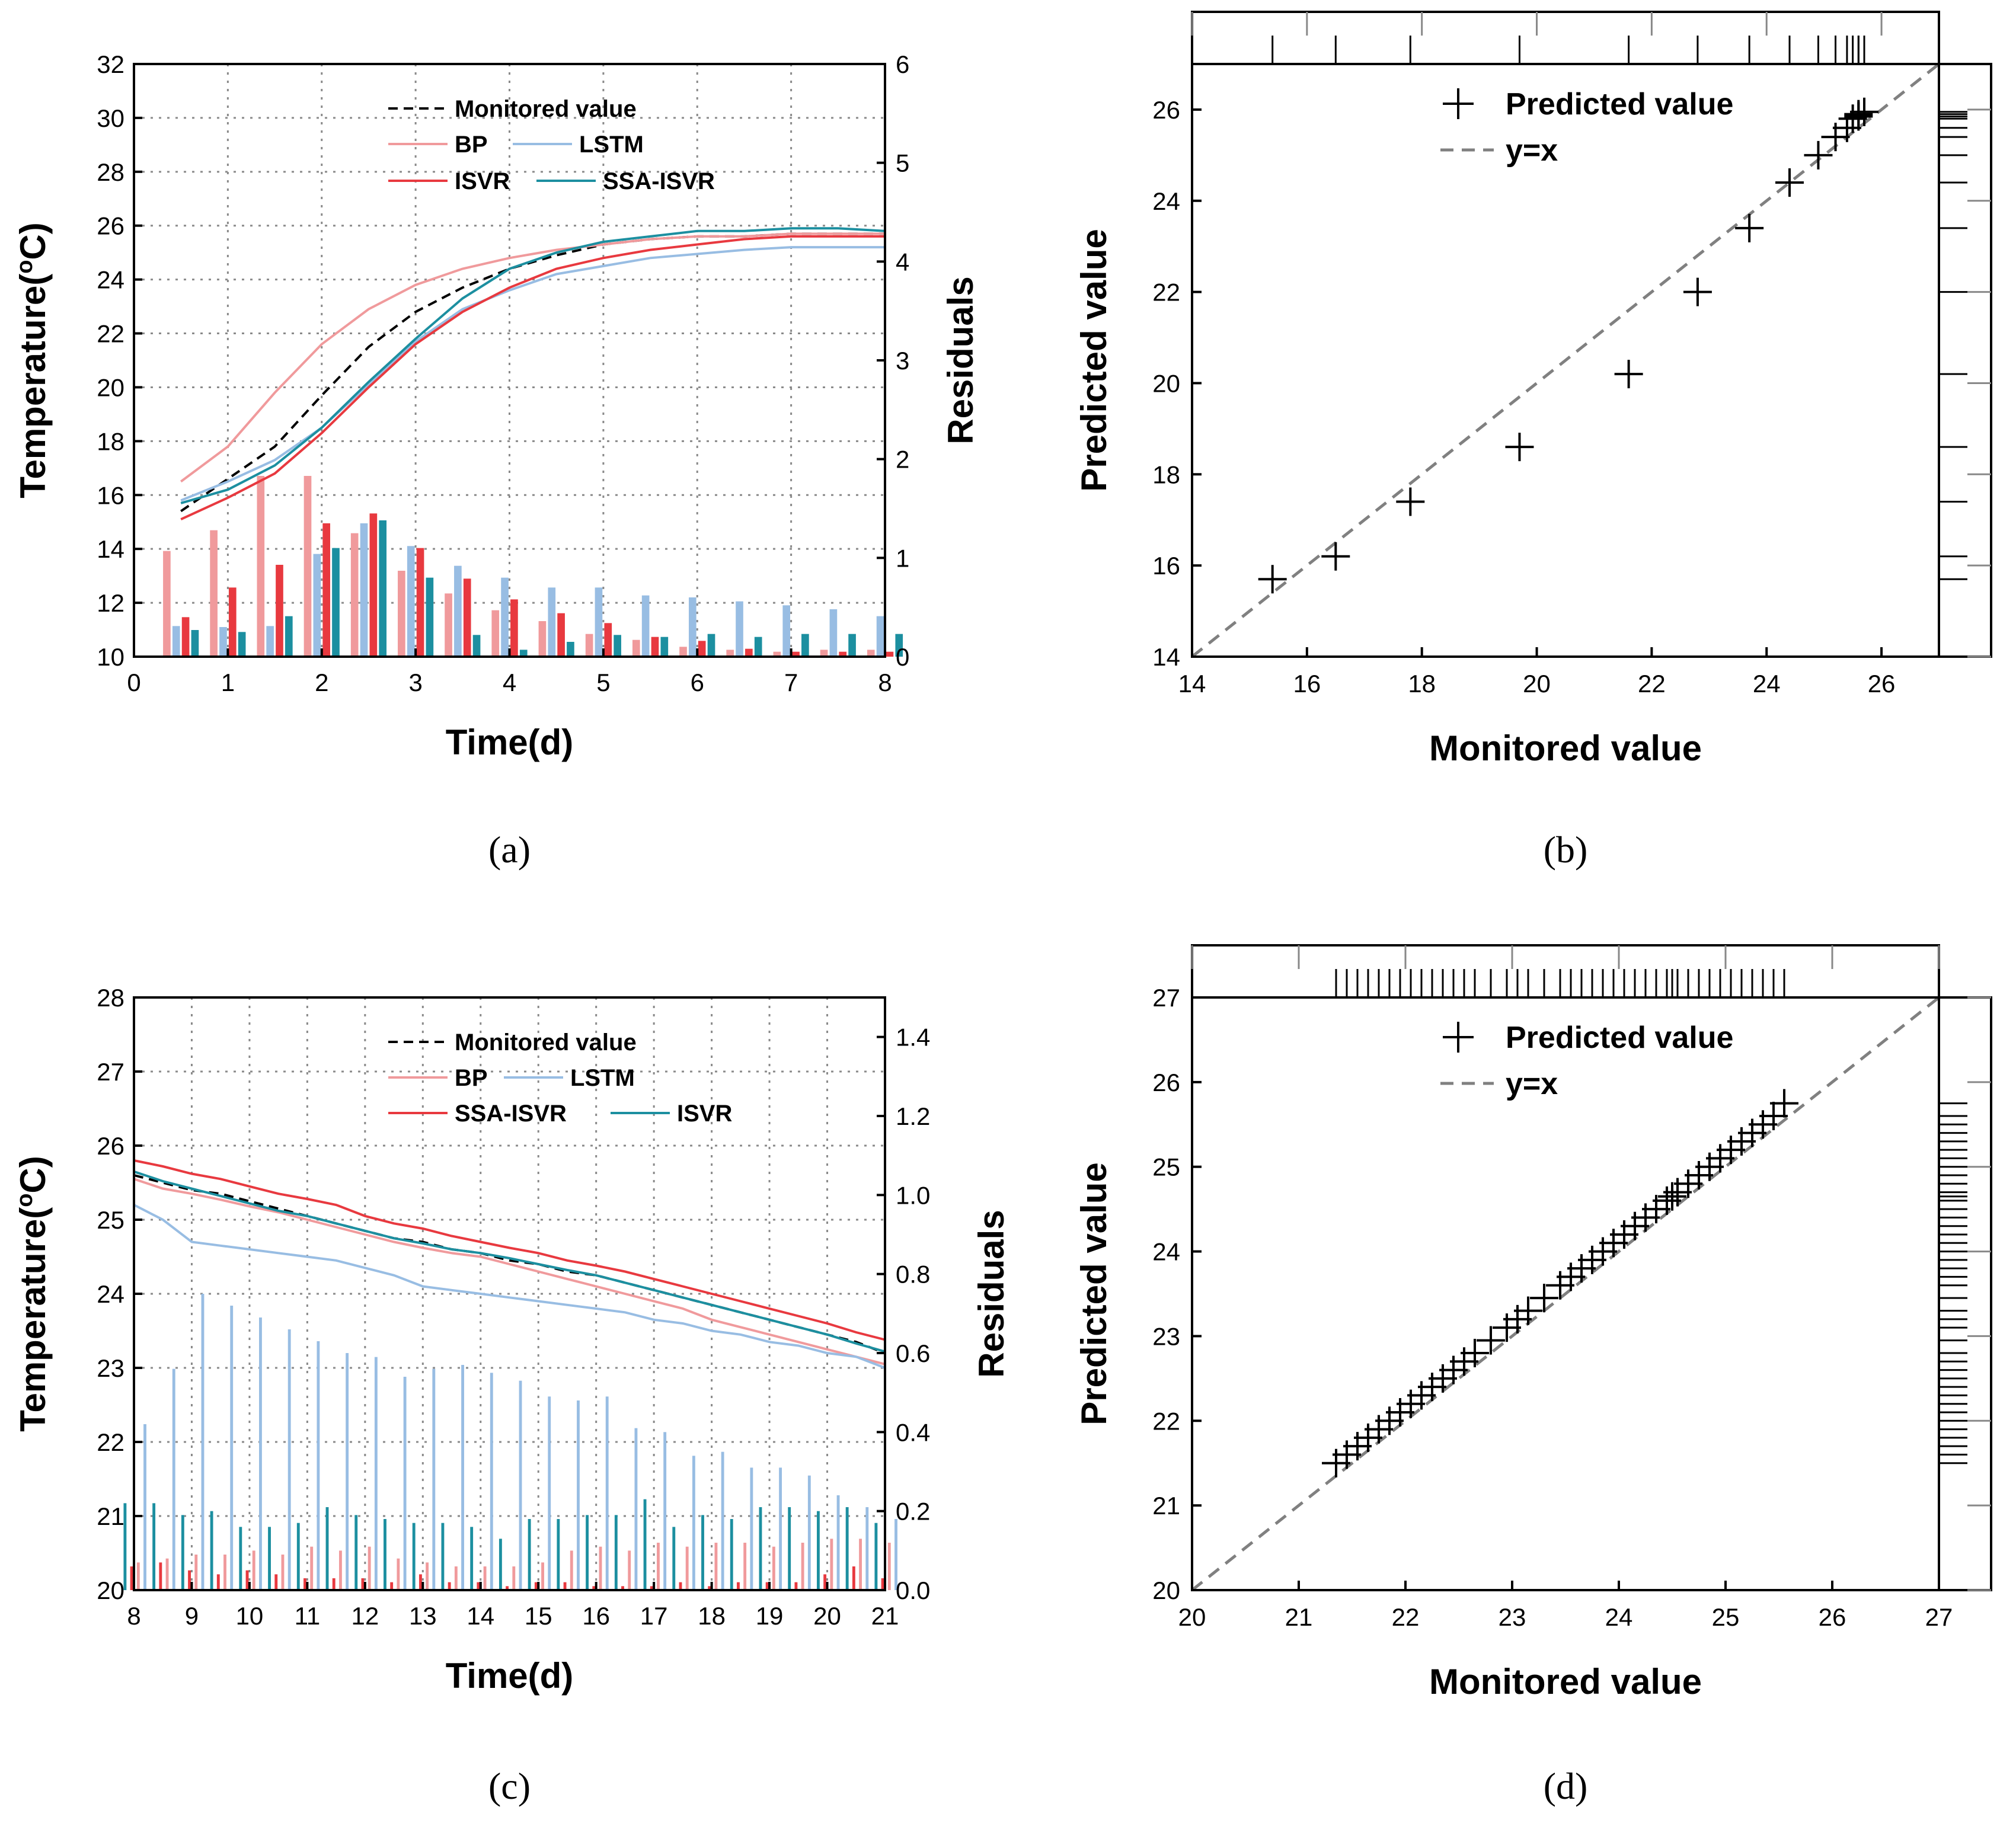 The height and width of the screenshot is (1826, 2016). Describe the element at coordinates (110, 118) in the screenshot. I see `y-tick-label: 30` at that location.